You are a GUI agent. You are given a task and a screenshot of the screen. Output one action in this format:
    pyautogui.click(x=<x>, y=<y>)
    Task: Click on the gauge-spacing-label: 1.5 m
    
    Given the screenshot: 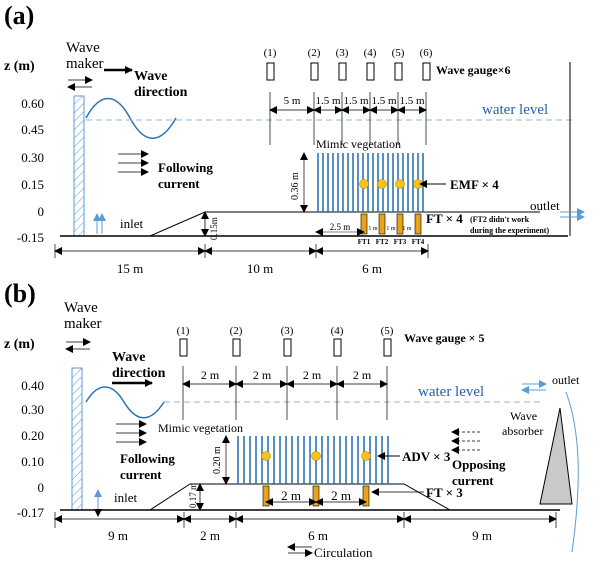 What is the action you would take?
    pyautogui.click(x=356, y=101)
    